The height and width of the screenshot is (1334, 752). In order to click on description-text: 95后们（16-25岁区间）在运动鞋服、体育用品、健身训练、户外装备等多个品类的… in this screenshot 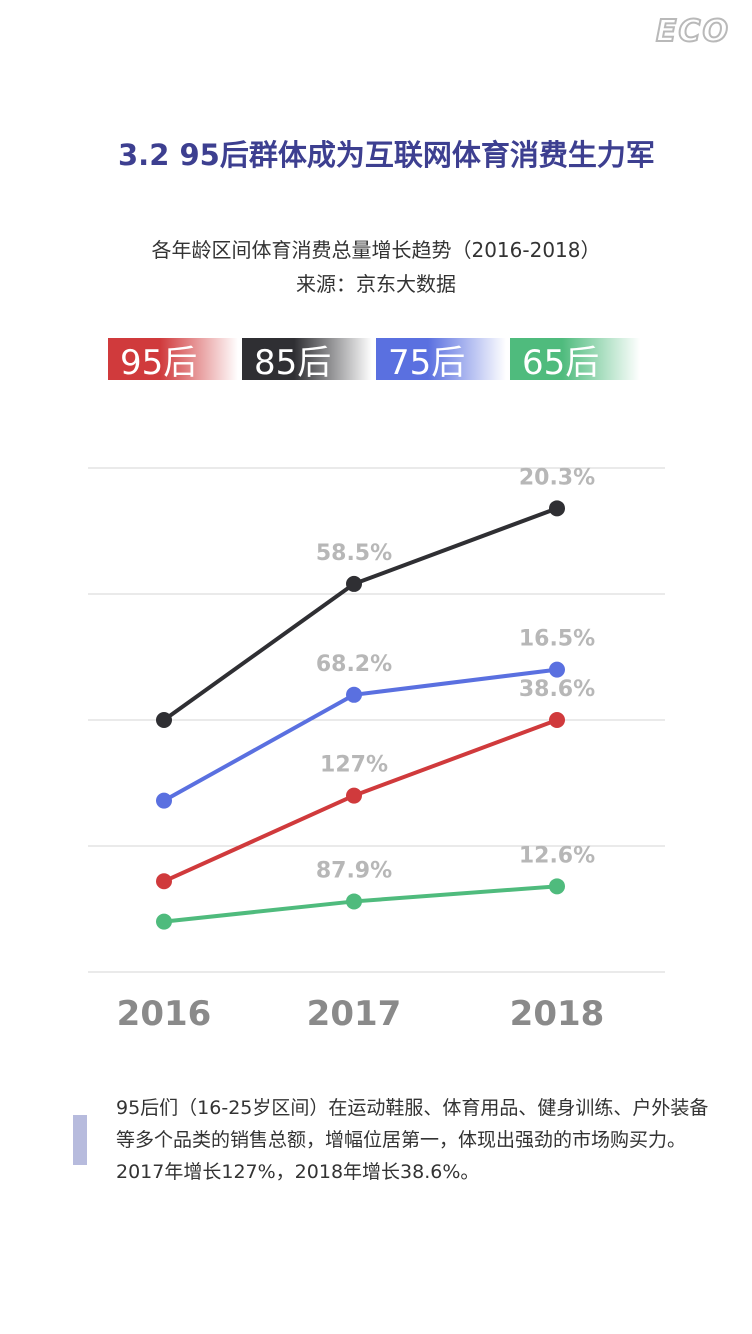, I will do `click(412, 1140)`.